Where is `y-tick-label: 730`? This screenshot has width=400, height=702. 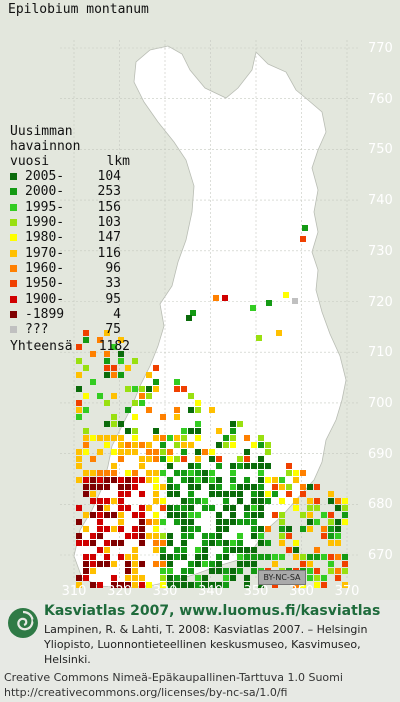 y-tick-label: 730 is located at coordinates (380, 251).